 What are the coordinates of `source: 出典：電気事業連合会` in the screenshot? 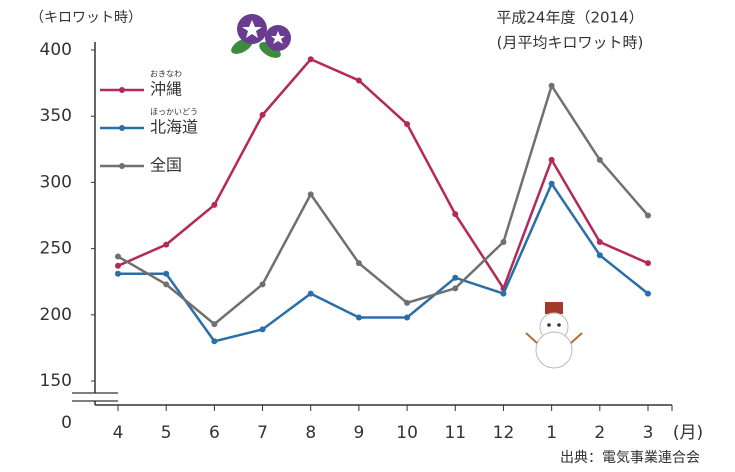 It's located at (630, 458).